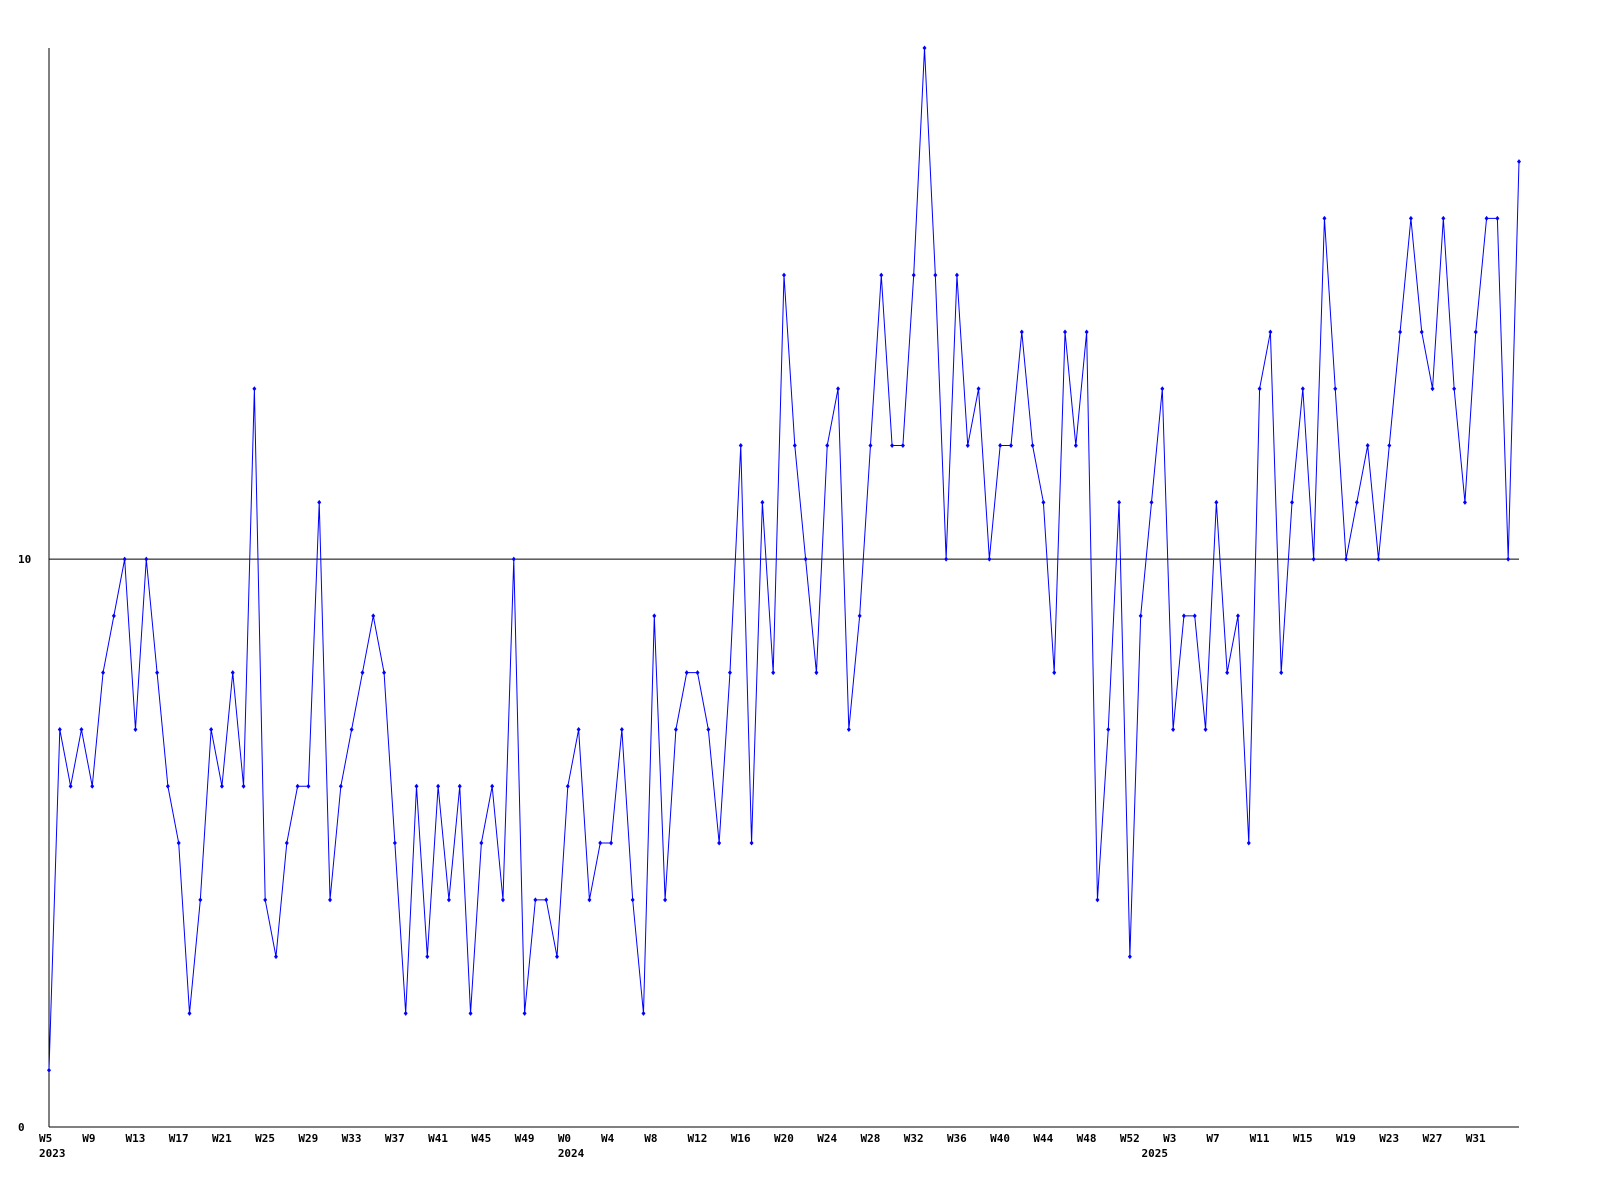 The height and width of the screenshot is (1200, 1600). Describe the element at coordinates (1130, 1138) in the screenshot. I see `x-tick-label: W52` at that location.